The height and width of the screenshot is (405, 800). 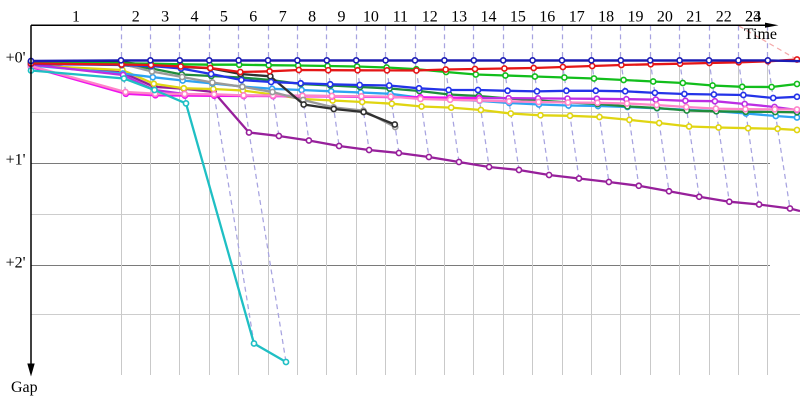 I want to click on svg-text: 13, so click(x=459, y=17).